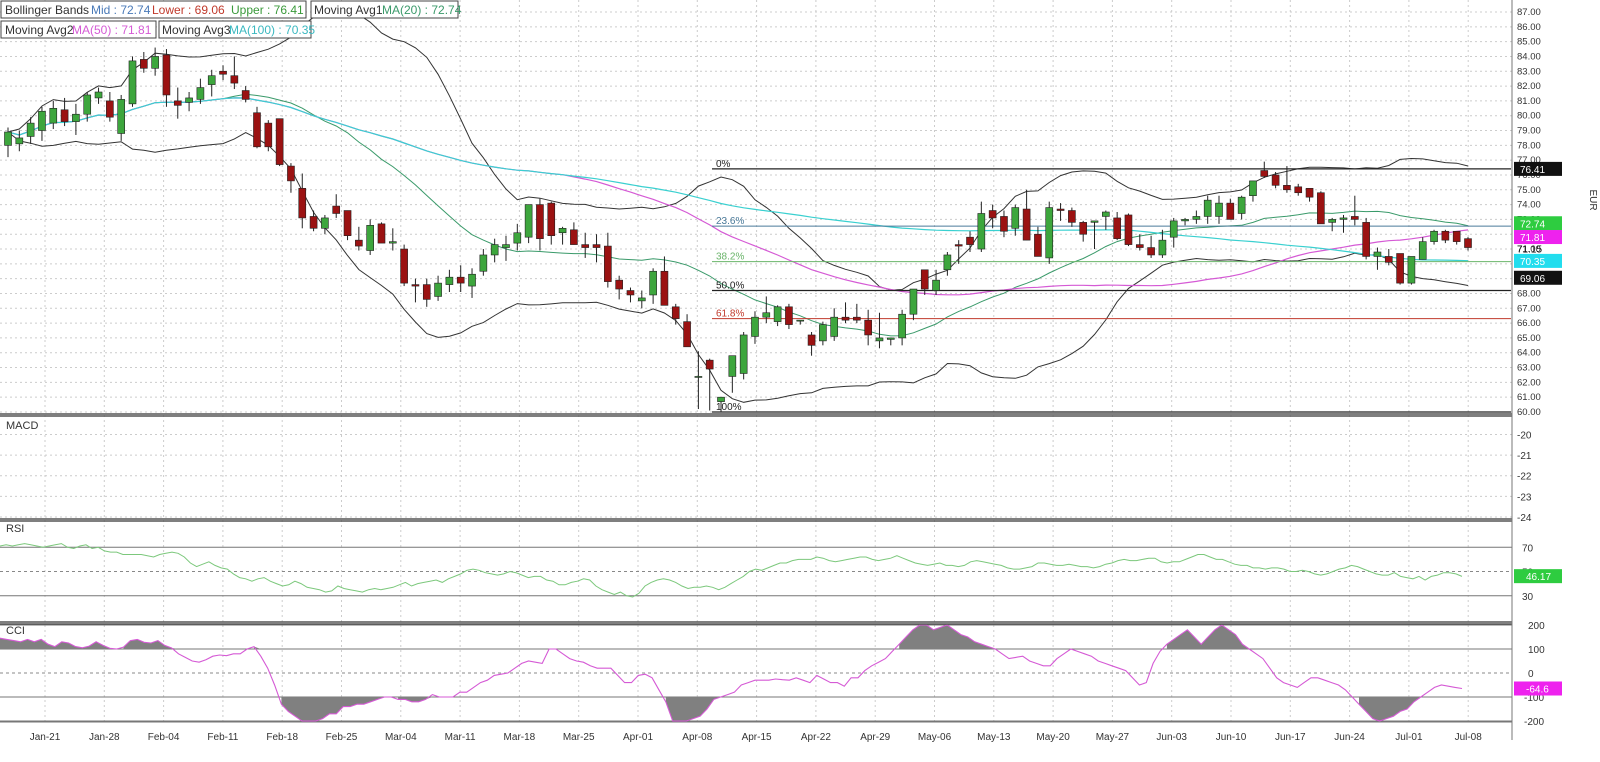 This screenshot has height=762, width=1600. I want to click on x-tick-label: Feb-04, so click(164, 737).